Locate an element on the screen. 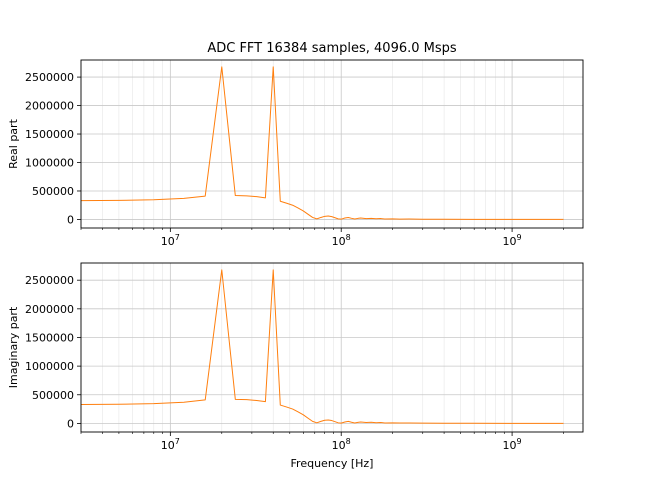 This screenshot has width=648, height=486. y-axis-label: Imaginary part is located at coordinates (13, 347).